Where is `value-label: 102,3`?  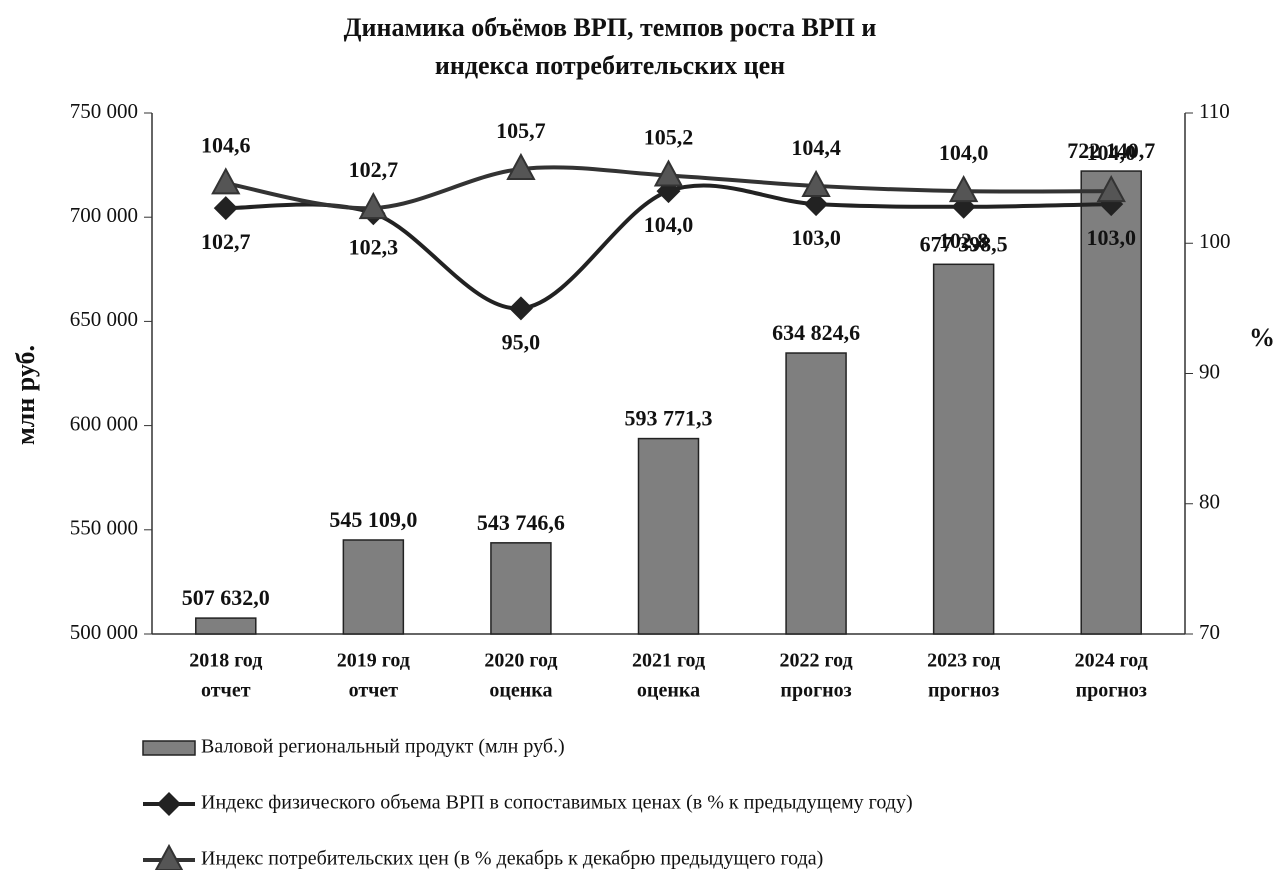 value-label: 102,3 is located at coordinates (374, 246).